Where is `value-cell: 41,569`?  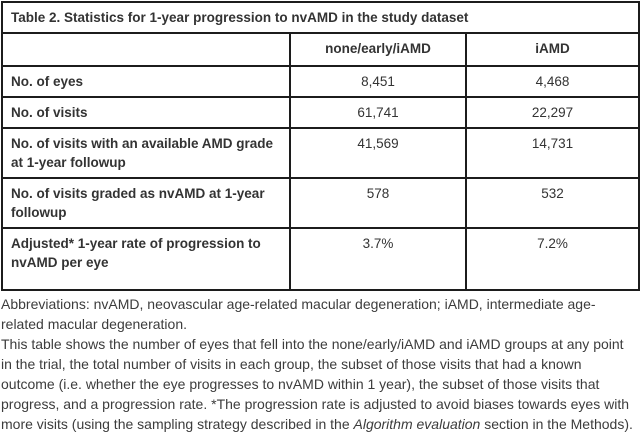 value-cell: 41,569 is located at coordinates (378, 153).